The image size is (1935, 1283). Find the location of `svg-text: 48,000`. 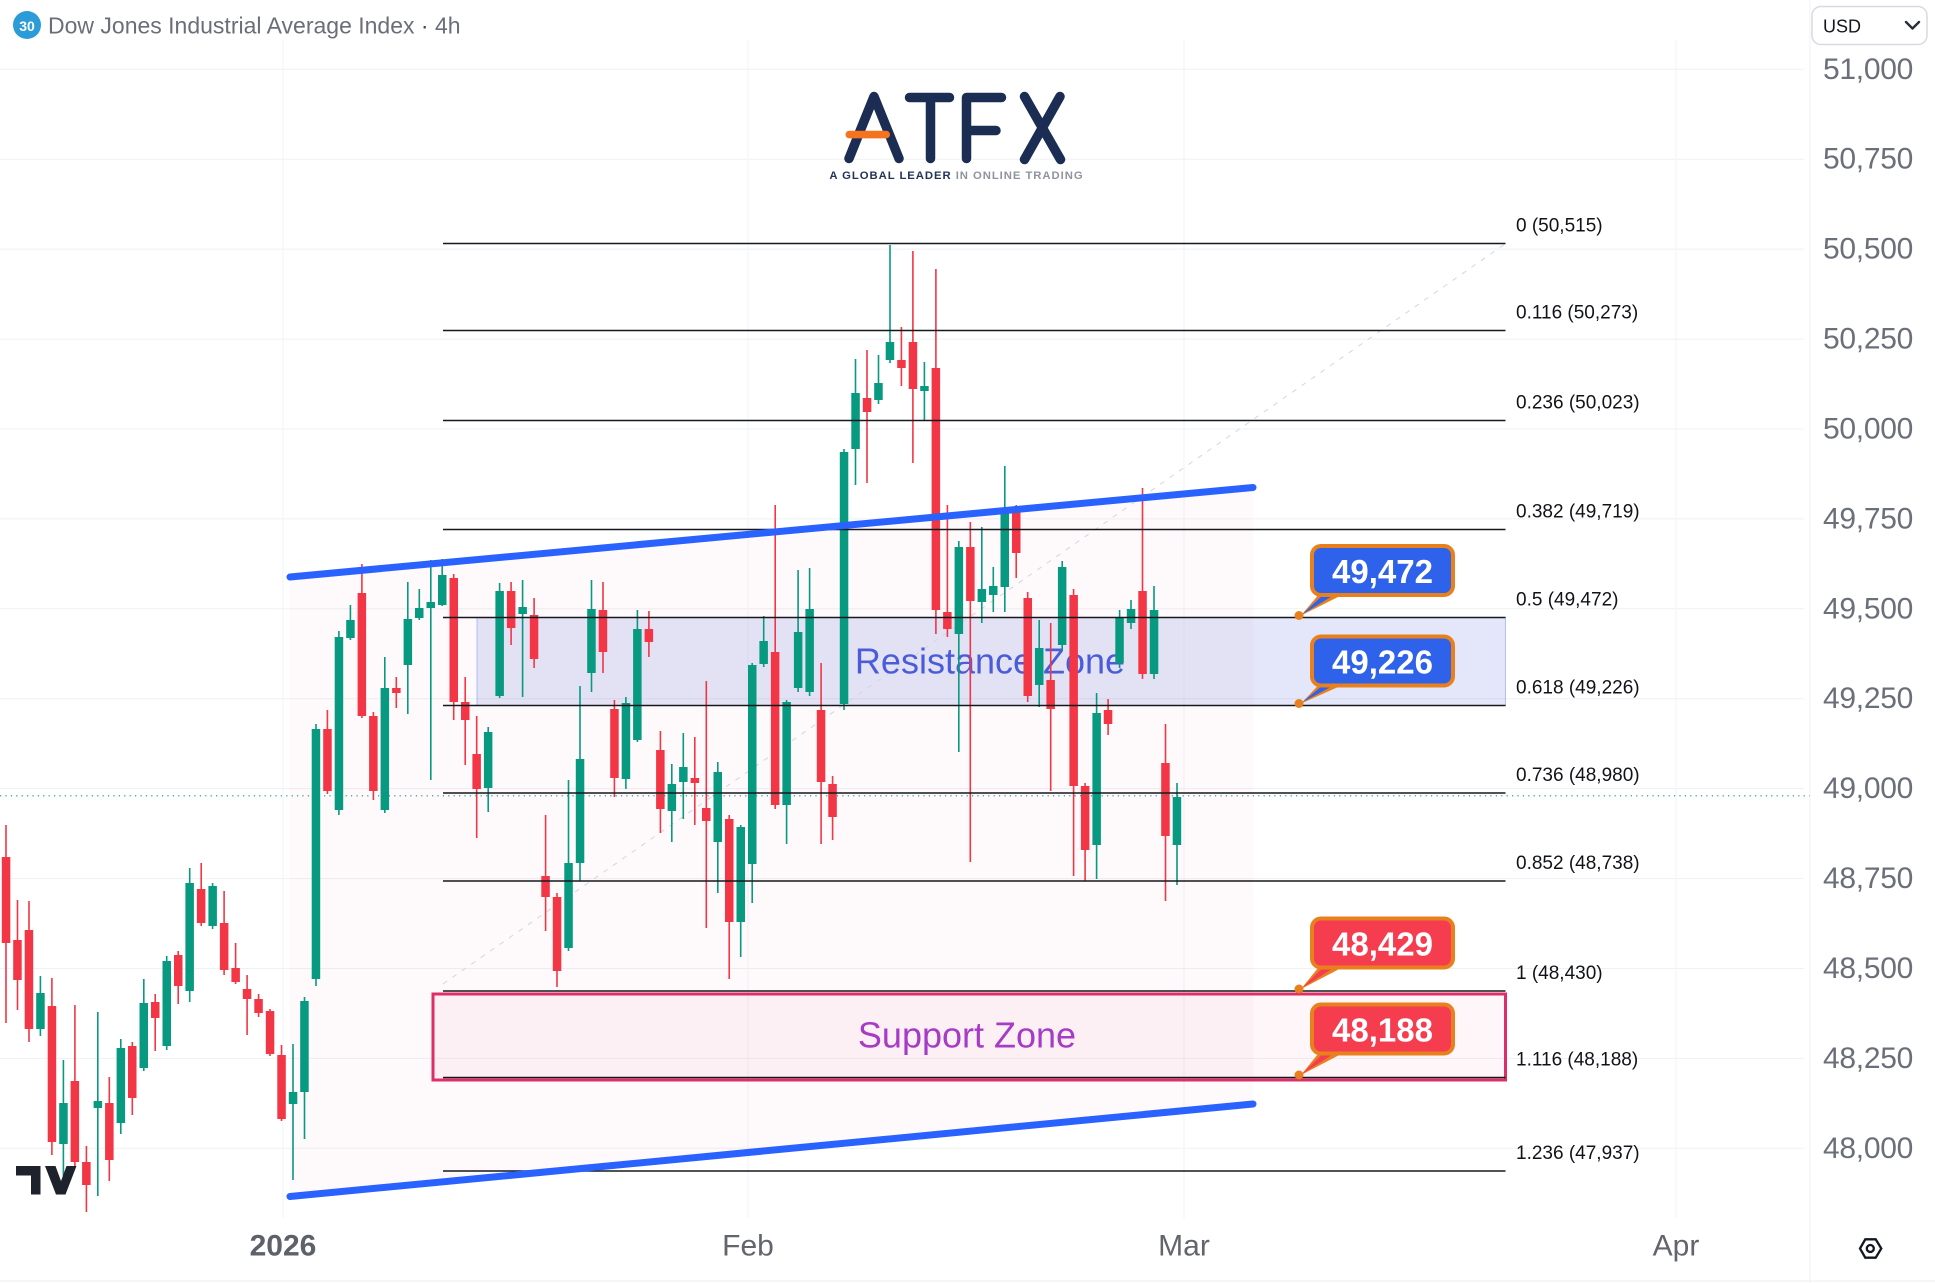

svg-text: 48,000 is located at coordinates (1868, 1148).